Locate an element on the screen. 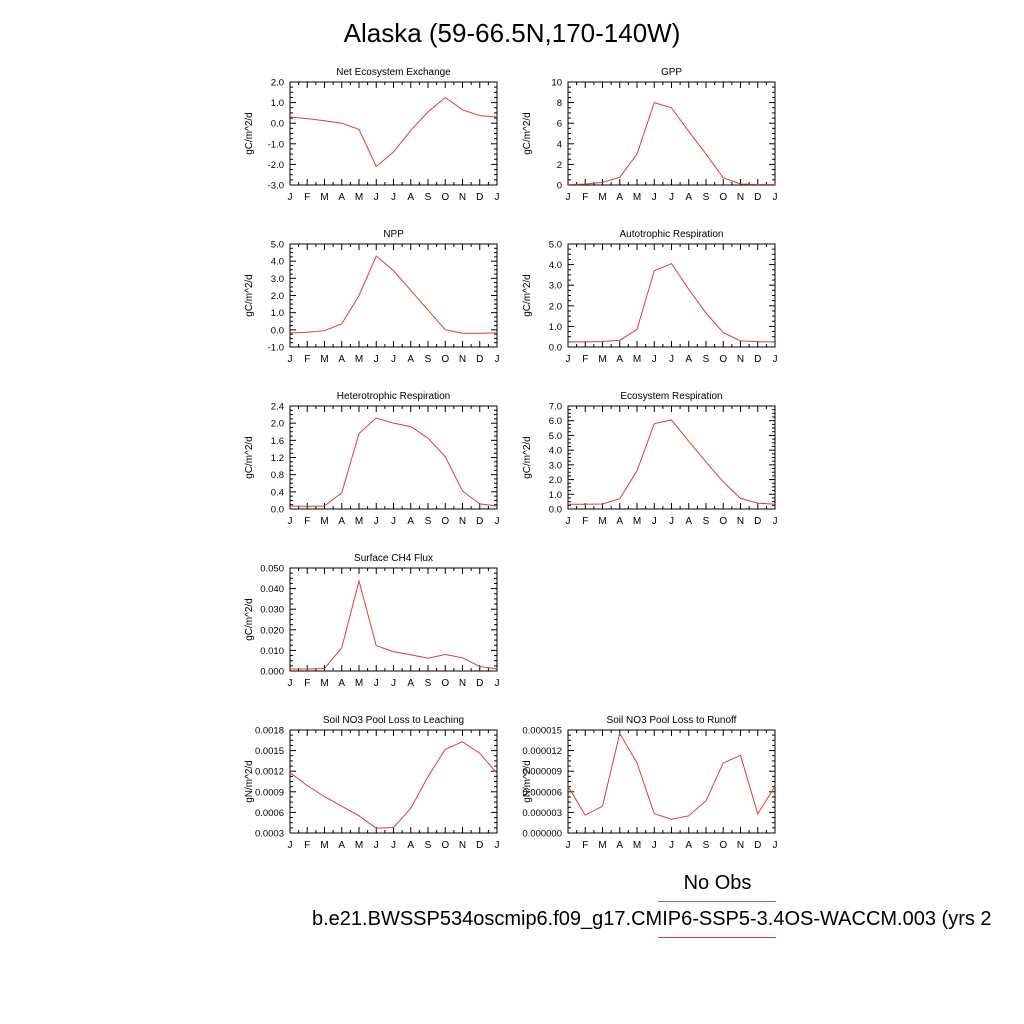 Image resolution: width=1024 pixels, height=1024 pixels. y-tick-label: 0.4 is located at coordinates (277, 492).